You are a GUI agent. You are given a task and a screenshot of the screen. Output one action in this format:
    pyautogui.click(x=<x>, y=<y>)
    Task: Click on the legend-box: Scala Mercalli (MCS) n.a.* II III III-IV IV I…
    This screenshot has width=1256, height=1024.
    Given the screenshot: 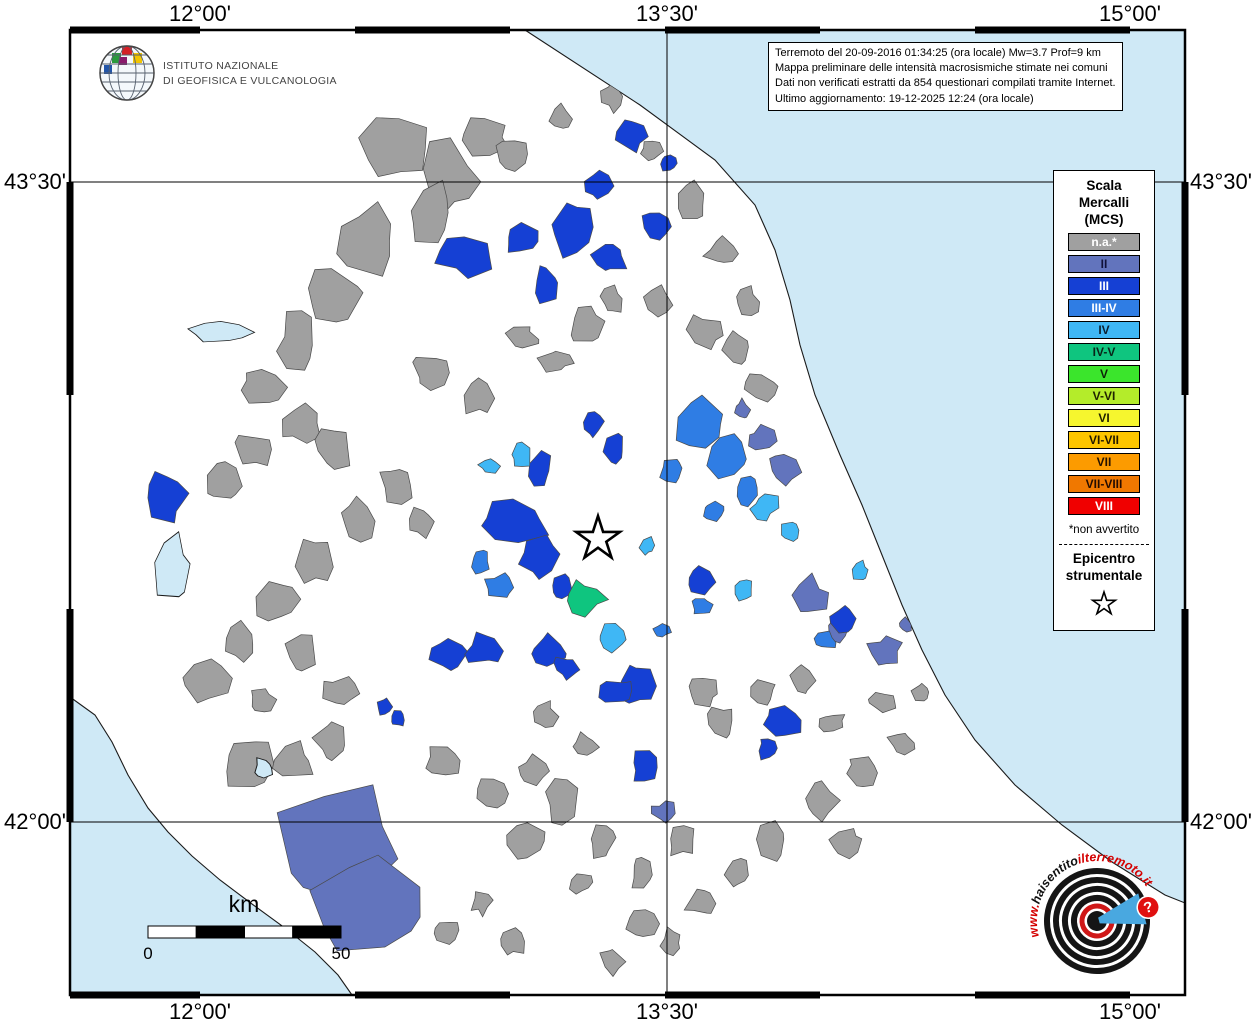 What is the action you would take?
    pyautogui.click(x=1104, y=401)
    